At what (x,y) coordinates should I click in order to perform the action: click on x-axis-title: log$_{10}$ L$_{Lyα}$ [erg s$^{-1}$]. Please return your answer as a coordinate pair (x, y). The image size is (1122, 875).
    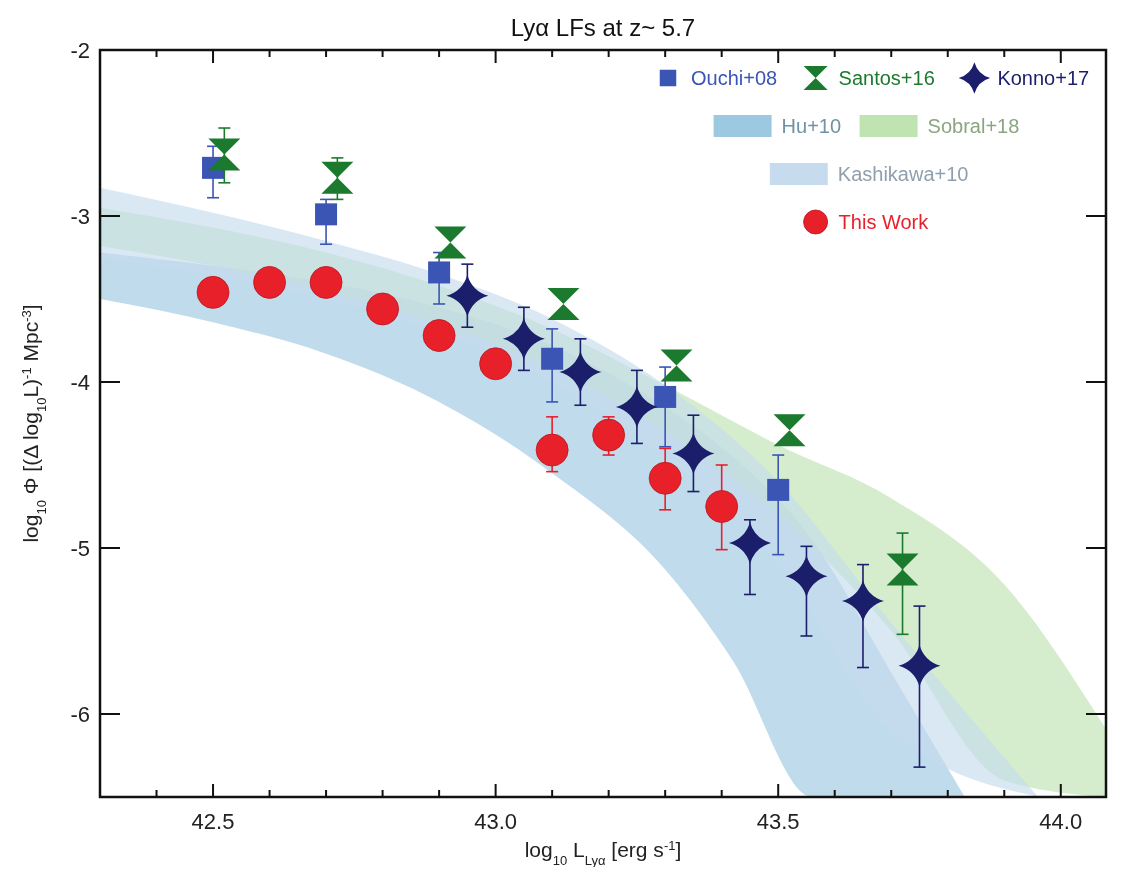
    Looking at the image, I should click on (603, 852).